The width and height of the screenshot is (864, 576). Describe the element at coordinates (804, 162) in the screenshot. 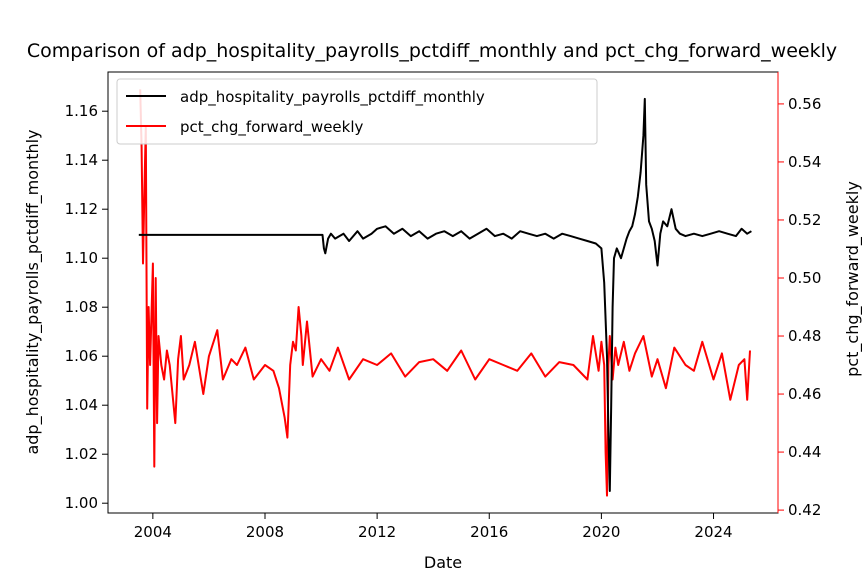

I see `right-y-tick-label: 0.54` at that location.